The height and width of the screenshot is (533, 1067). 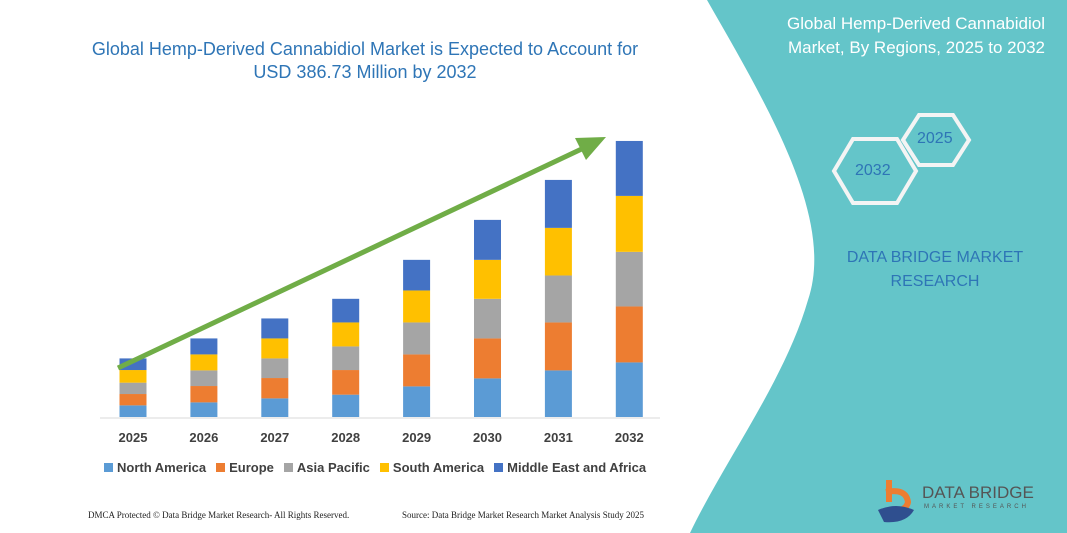 I want to click on bar-2031-south-america, so click(x=558, y=251).